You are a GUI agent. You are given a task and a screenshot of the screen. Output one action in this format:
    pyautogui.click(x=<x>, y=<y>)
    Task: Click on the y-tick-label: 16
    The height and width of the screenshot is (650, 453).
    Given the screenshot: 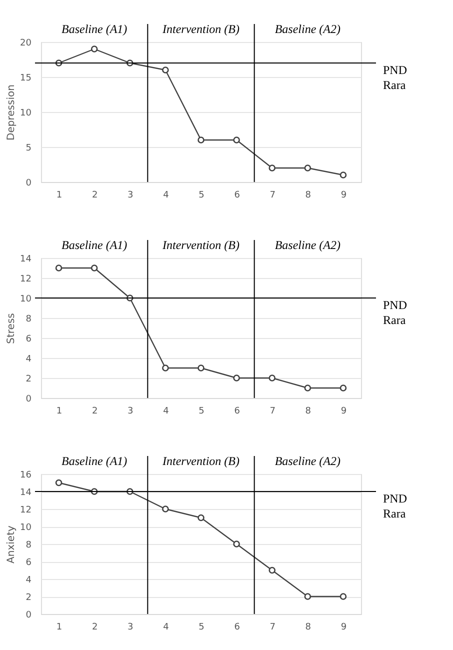 What is the action you would take?
    pyautogui.click(x=26, y=475)
    